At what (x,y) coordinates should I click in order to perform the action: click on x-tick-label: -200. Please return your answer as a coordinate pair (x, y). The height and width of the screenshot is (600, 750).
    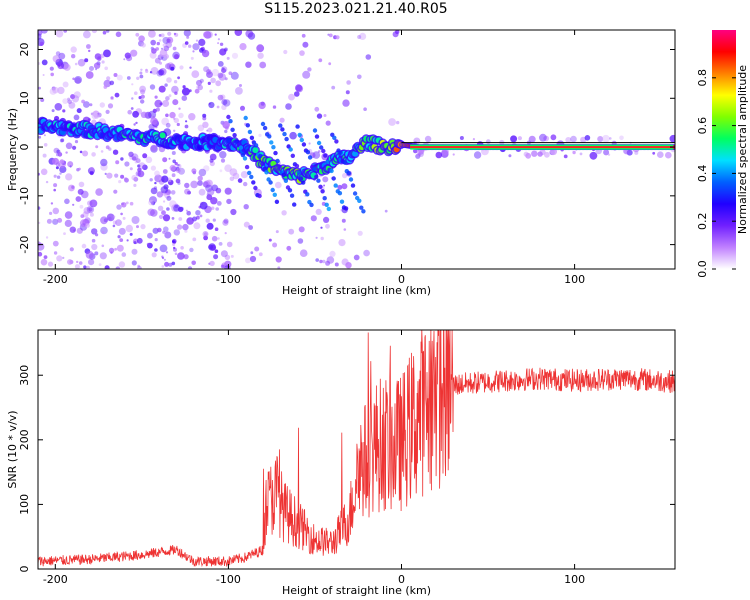
    Looking at the image, I should click on (55, 579).